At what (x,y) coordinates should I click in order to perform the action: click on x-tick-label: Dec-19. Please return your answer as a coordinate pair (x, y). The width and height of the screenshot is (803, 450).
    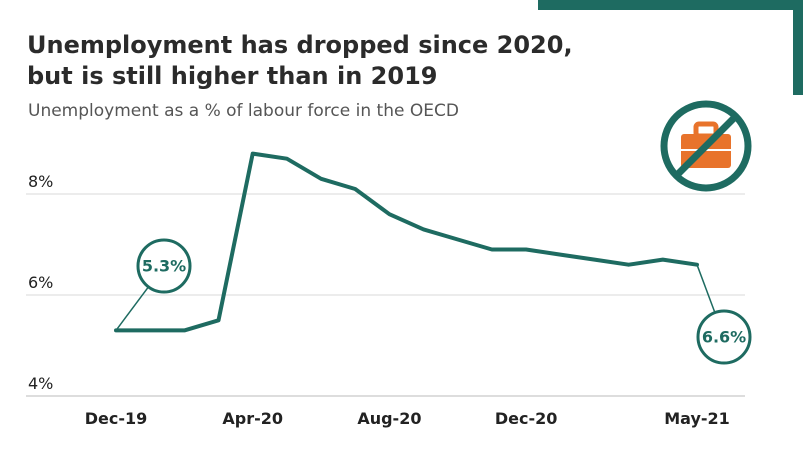
    Looking at the image, I should click on (116, 418).